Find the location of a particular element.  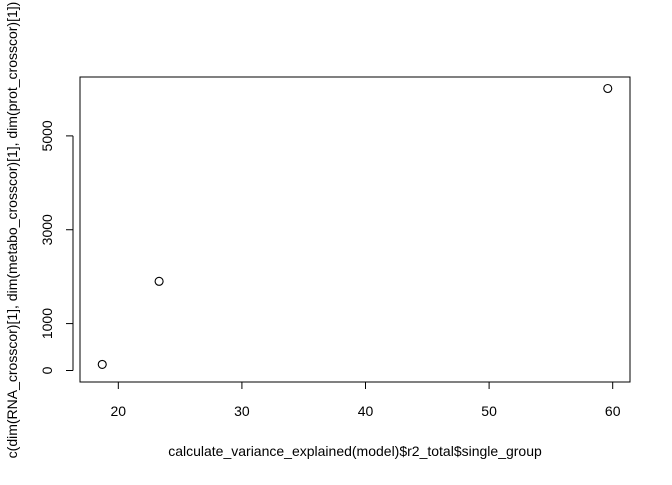

x-tick-label: 60 is located at coordinates (613, 411).